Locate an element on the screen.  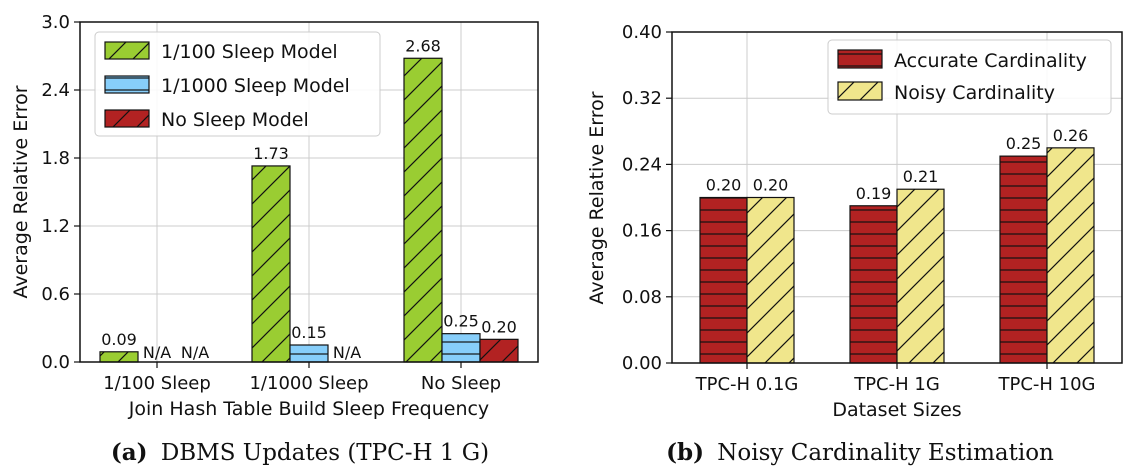
chart-b-y-tick-label: 0.08 is located at coordinates (642, 297).